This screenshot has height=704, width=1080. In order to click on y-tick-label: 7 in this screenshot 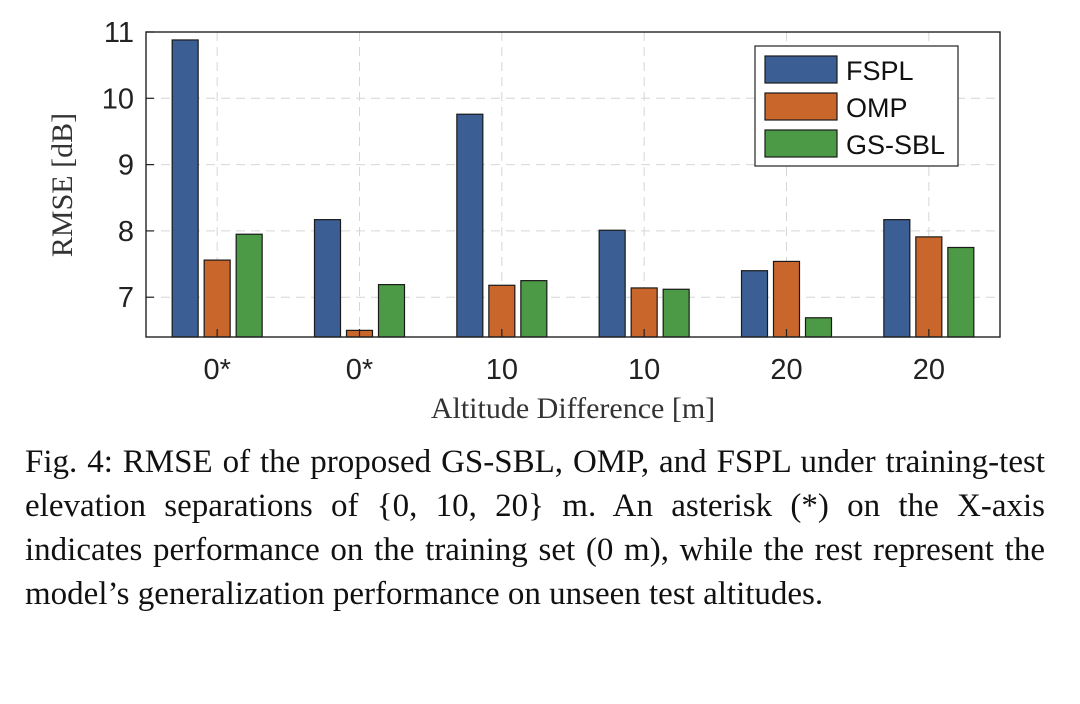, I will do `click(126, 298)`.